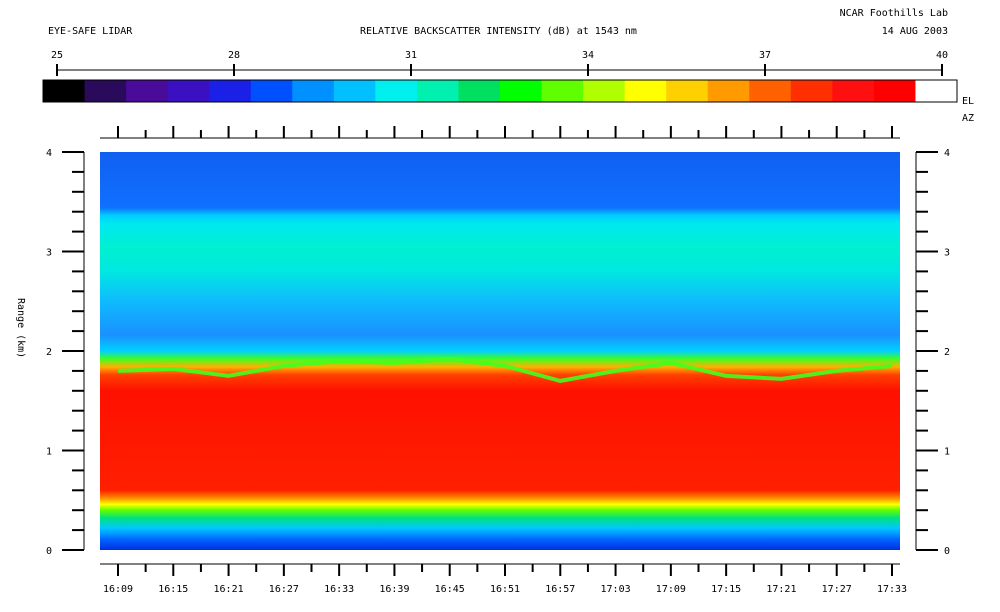 The height and width of the screenshot is (612, 1000). I want to click on x-tick-label: 16:33, so click(339, 589).